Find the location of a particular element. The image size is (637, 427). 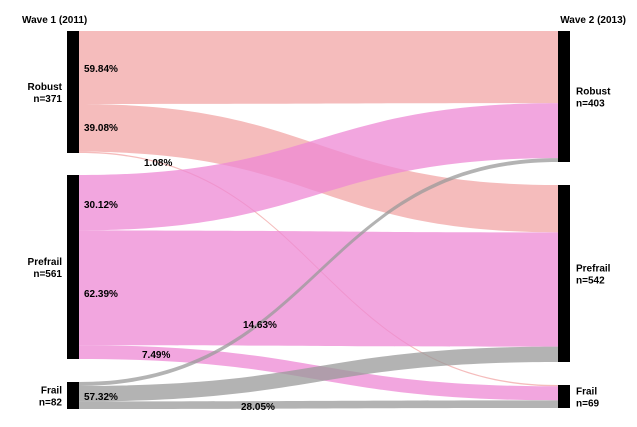

left-node-label-robust: Robust is located at coordinates (45, 87).